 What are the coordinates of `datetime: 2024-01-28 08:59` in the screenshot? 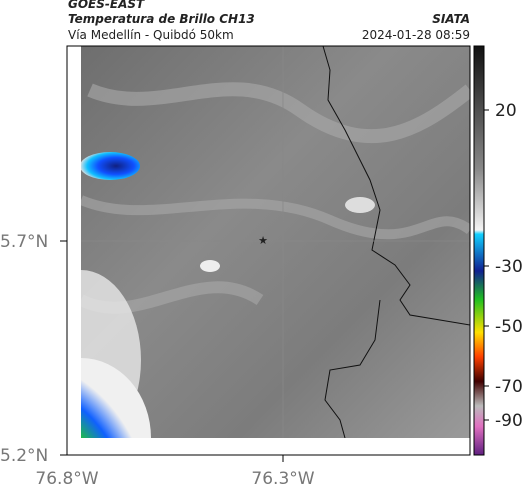 It's located at (416, 35).